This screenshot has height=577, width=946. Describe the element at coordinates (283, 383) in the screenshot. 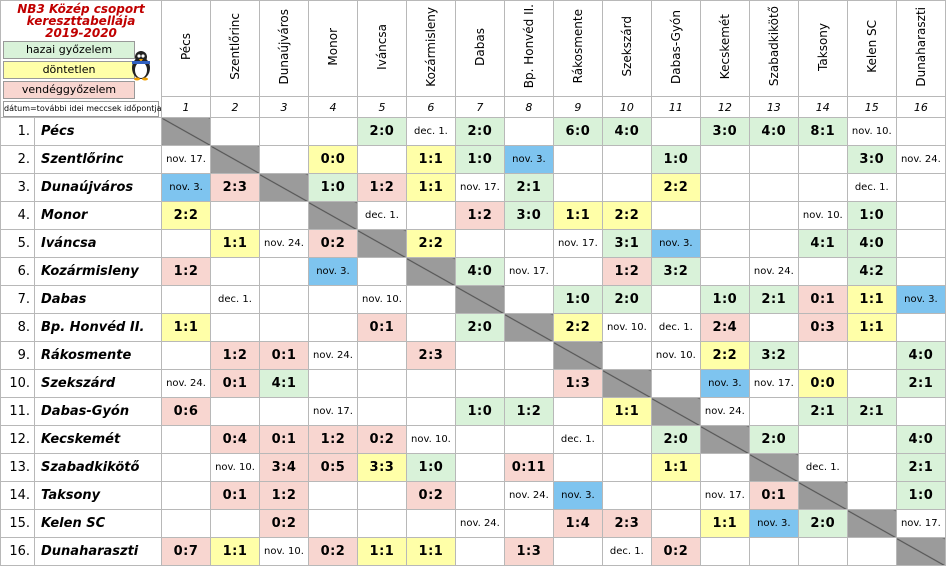

I see `result-cell: 4:1` at that location.